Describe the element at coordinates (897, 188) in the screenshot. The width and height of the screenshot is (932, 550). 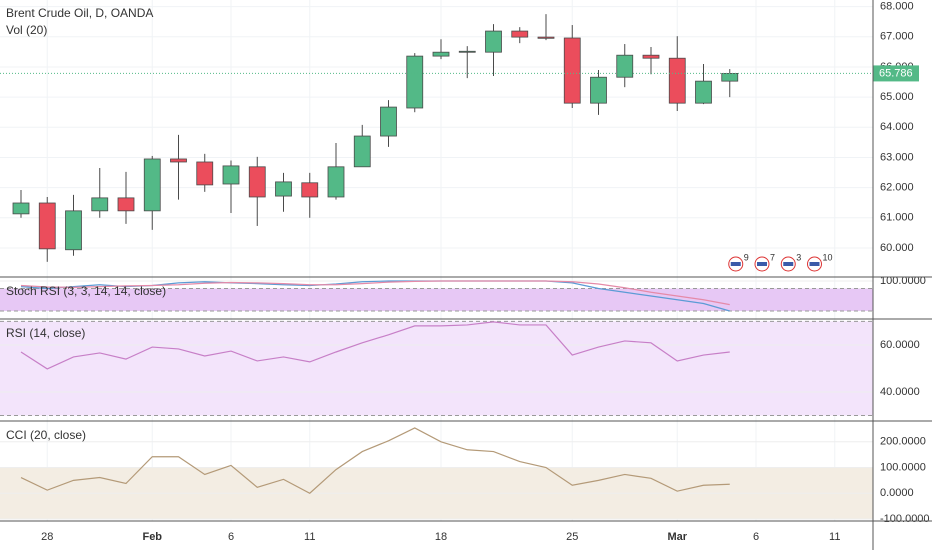
I see `y-tick-label: 62.000` at that location.